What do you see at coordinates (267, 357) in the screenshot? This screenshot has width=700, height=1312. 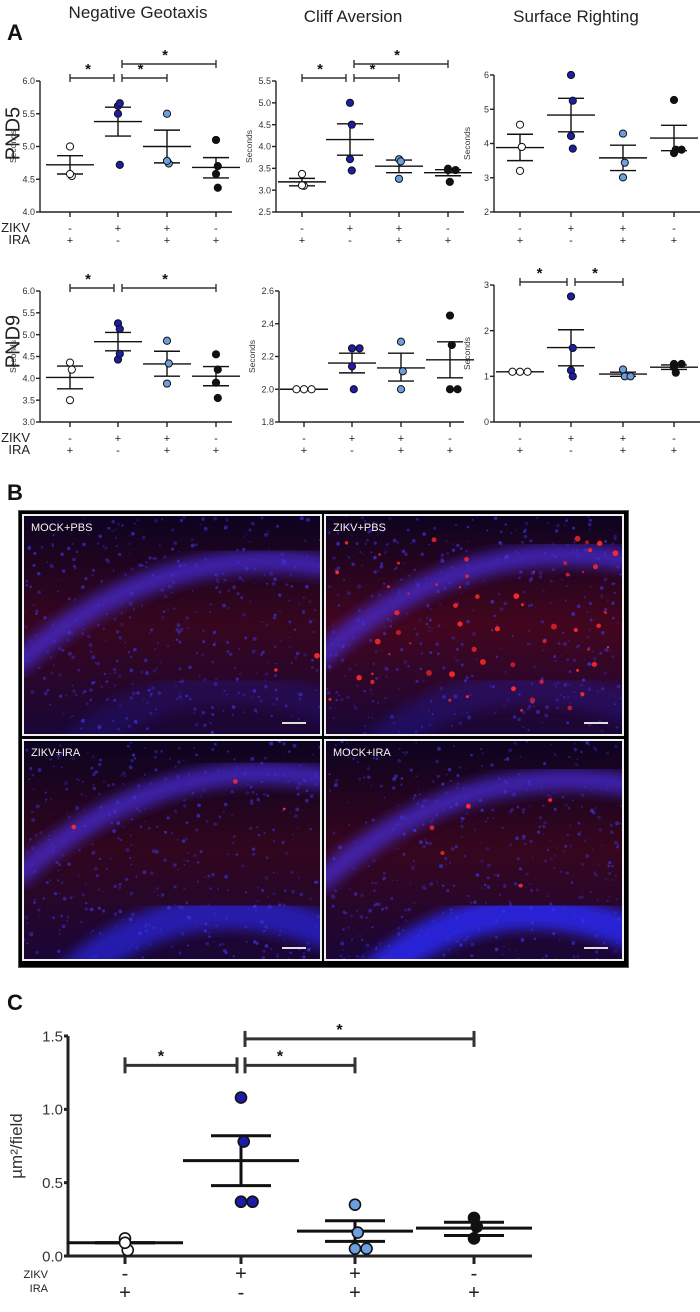 I see `svg-text: 2.2` at bounding box center [267, 357].